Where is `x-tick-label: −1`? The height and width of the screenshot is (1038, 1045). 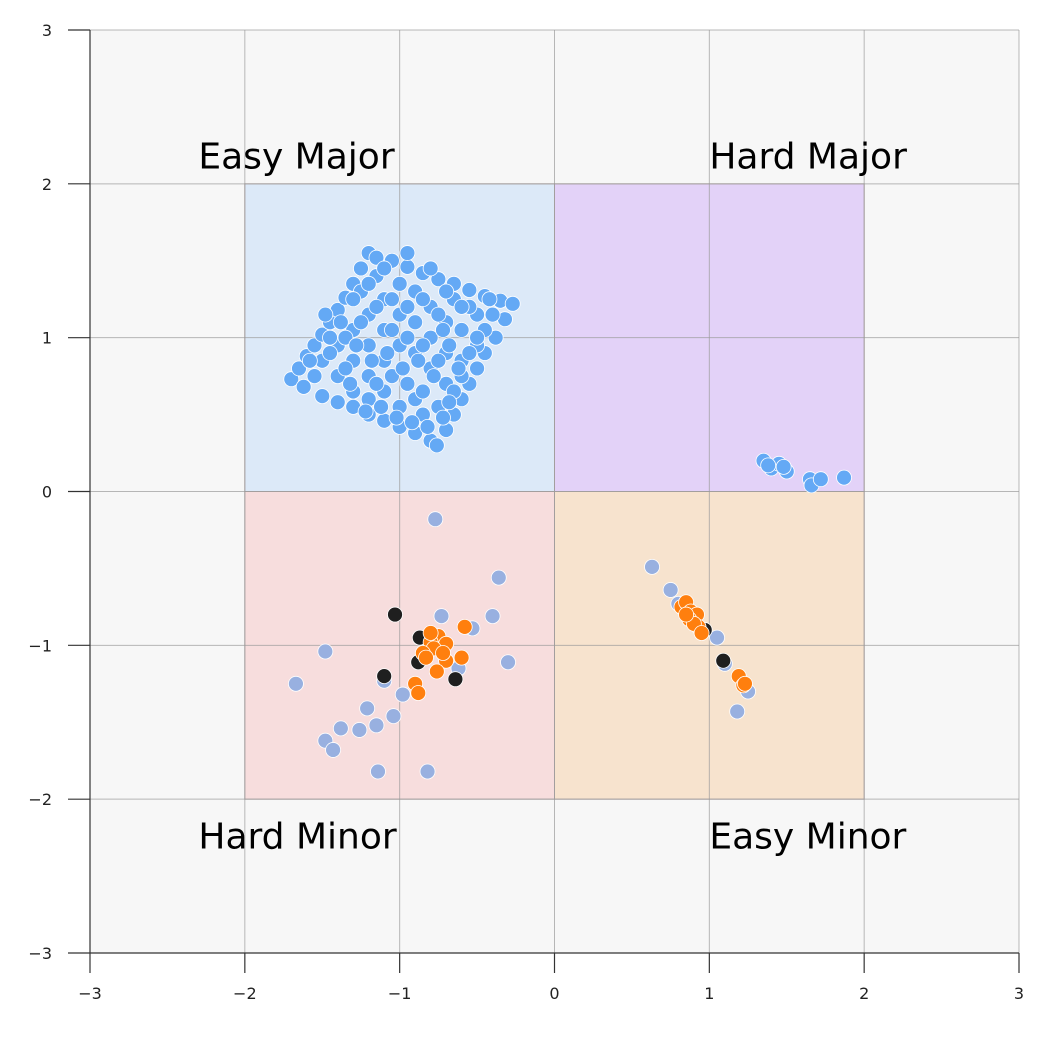 x-tick-label: −1 is located at coordinates (400, 993).